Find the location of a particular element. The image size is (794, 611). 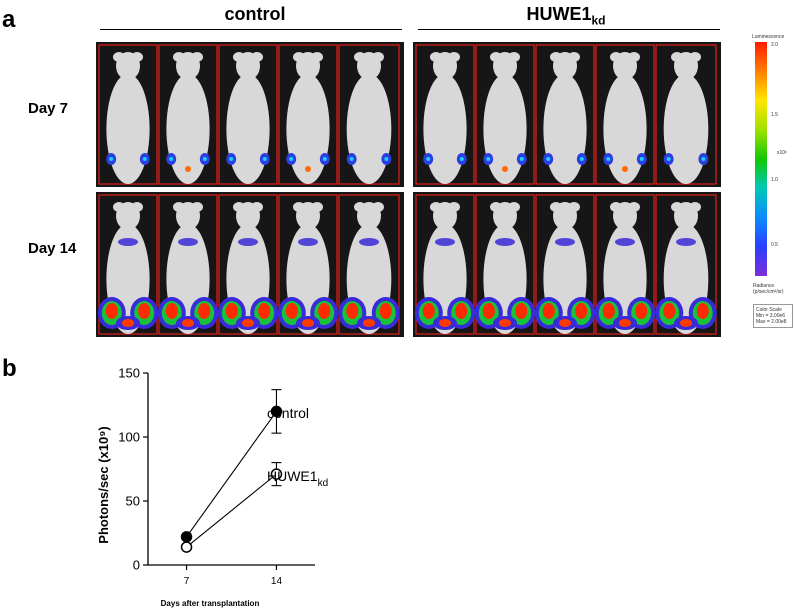

row-label-day14: Day 14 is located at coordinates (52, 248).